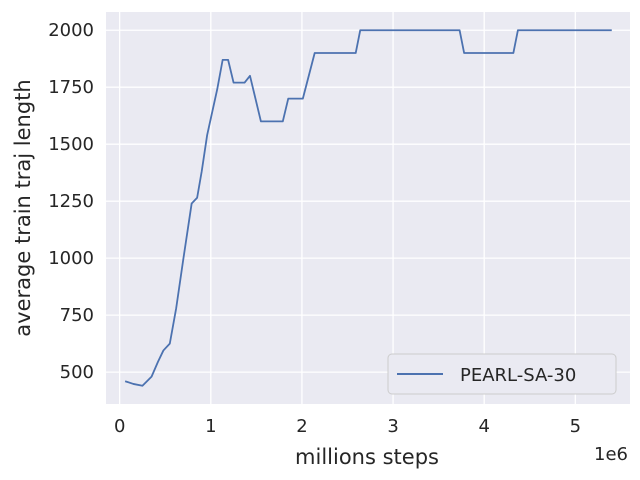  What do you see at coordinates (77, 372) in the screenshot?
I see `y-tick-label: 500` at bounding box center [77, 372].